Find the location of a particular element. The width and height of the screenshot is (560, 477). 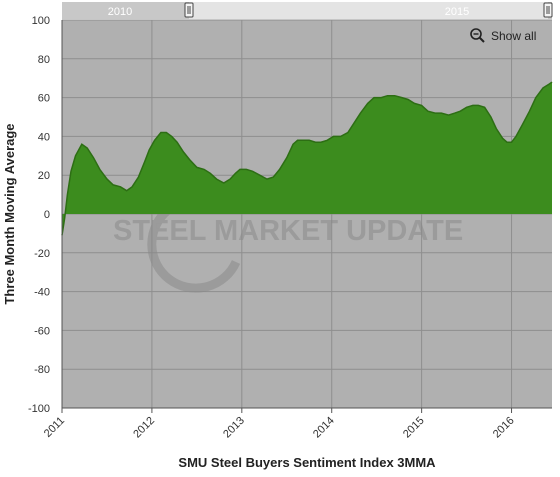

y-tick-label: 0 is located at coordinates (47, 215).